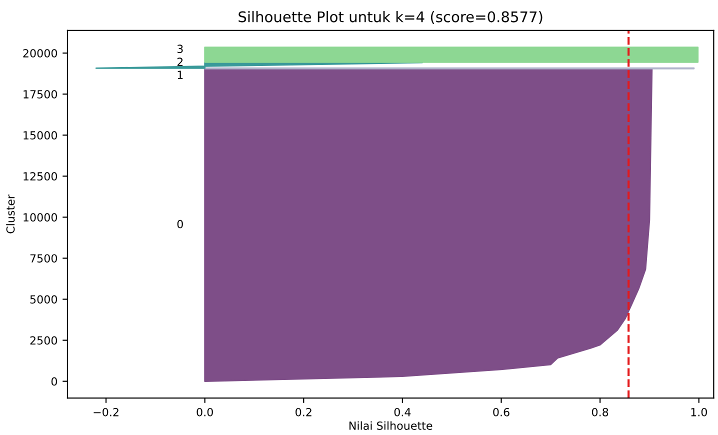 The image size is (718, 435). What do you see at coordinates (304, 412) in the screenshot?
I see `x-tick-label: 0.2` at bounding box center [304, 412].